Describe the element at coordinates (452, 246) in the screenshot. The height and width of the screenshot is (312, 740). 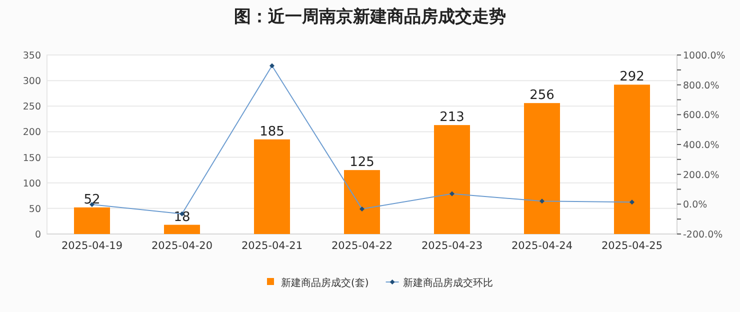
I see `x-tick-label: 2025-04-23` at that location.